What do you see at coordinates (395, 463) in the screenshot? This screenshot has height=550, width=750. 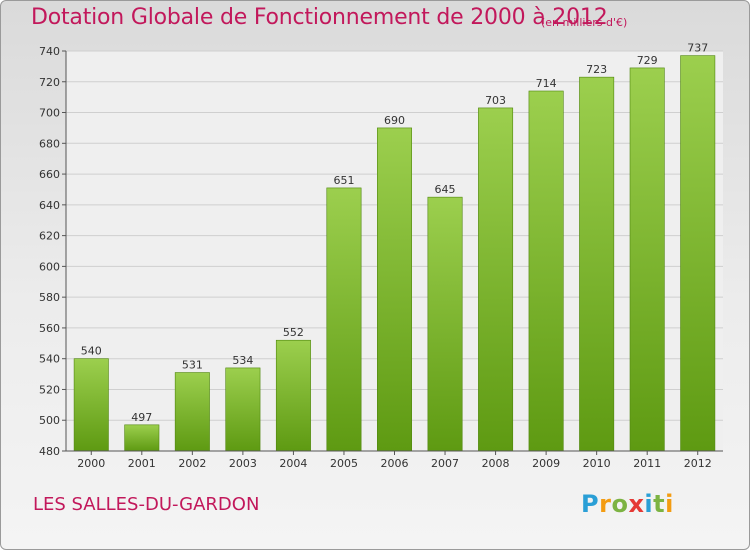 I see `x-tick-label: 2006` at bounding box center [395, 463].